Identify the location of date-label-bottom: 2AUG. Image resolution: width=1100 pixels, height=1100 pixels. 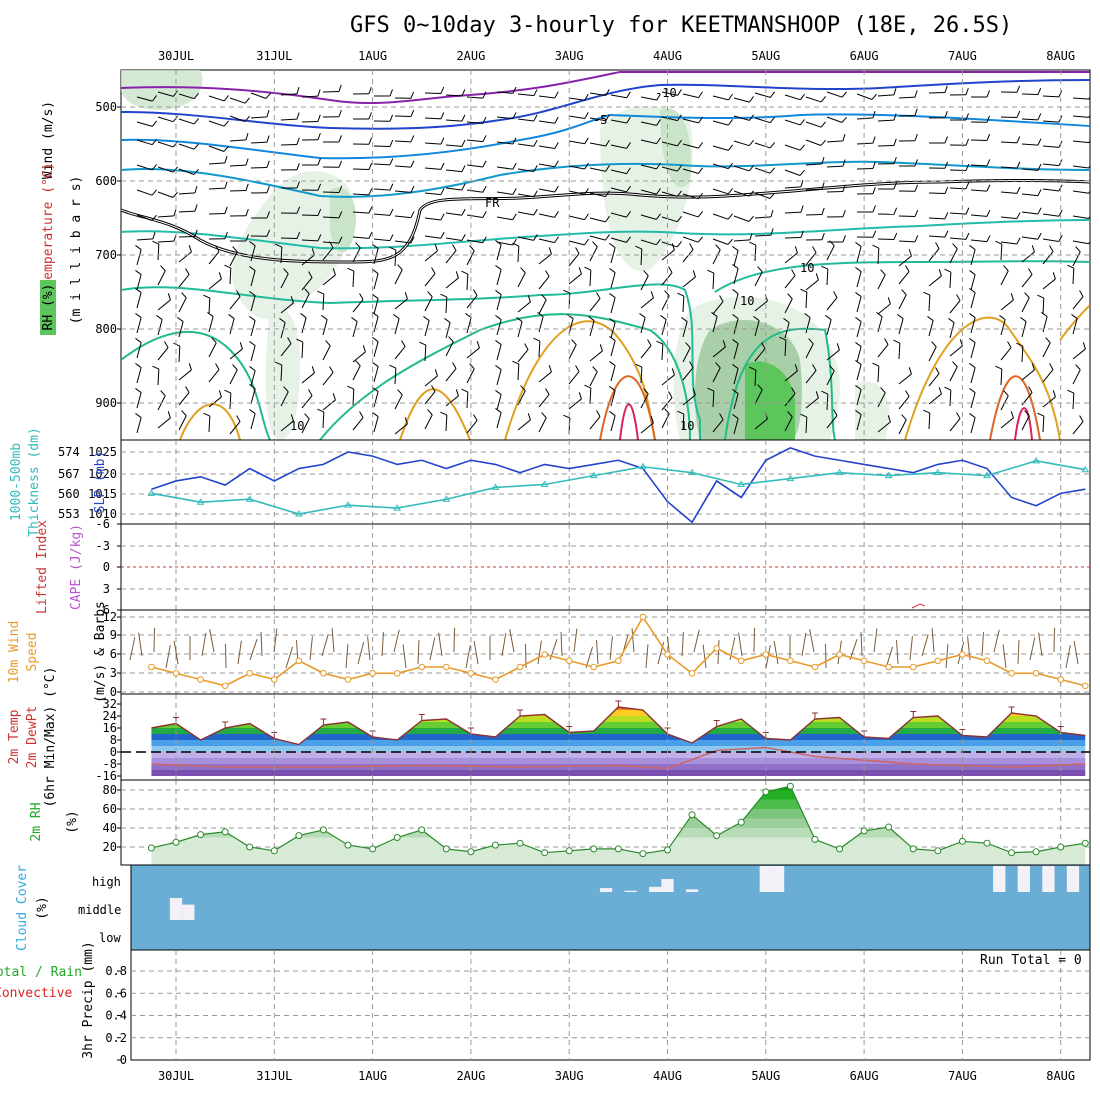
(470, 1076).